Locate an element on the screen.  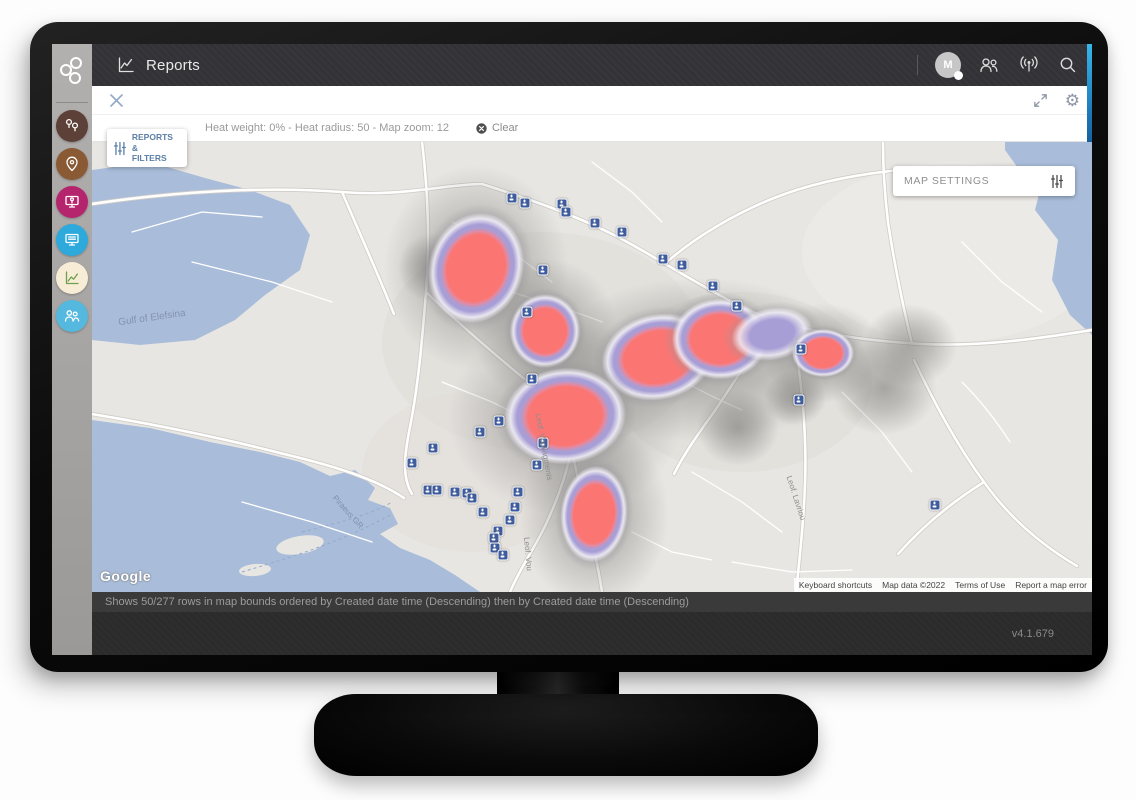
sidebar-item-geofence is located at coordinates (72, 202).